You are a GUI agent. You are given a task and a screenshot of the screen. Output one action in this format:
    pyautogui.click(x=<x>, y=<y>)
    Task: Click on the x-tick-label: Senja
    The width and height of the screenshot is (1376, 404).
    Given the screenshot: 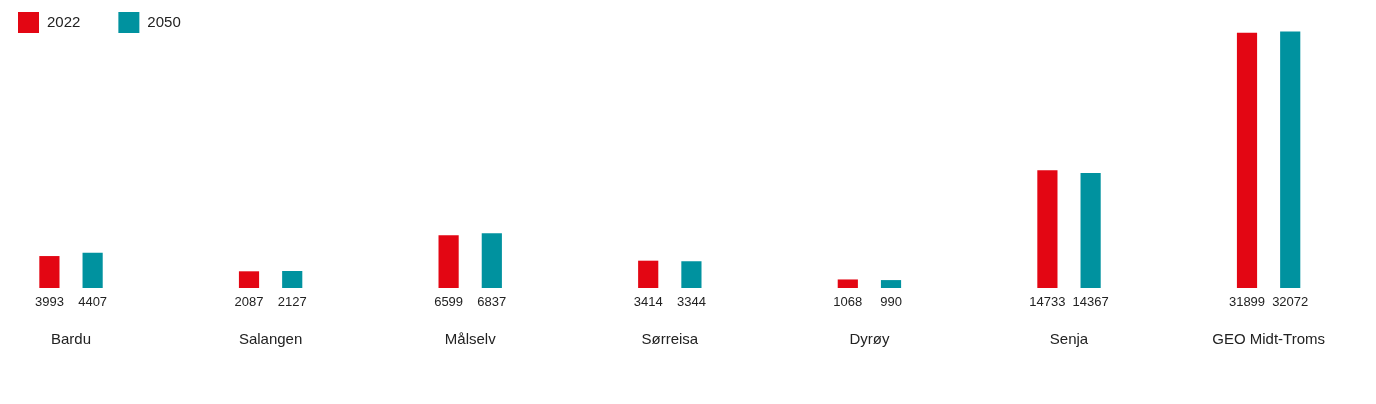 What is the action you would take?
    pyautogui.click(x=1069, y=339)
    